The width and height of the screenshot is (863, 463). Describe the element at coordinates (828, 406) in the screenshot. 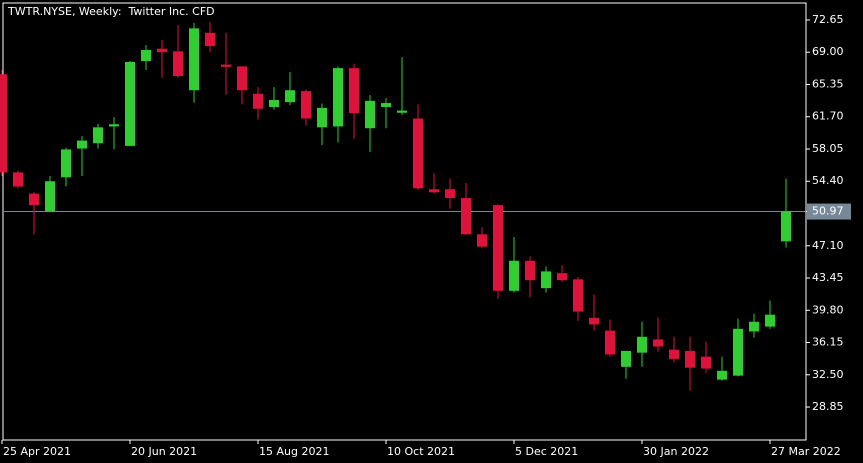

I see `y-tick-label: 28.85` at that location.